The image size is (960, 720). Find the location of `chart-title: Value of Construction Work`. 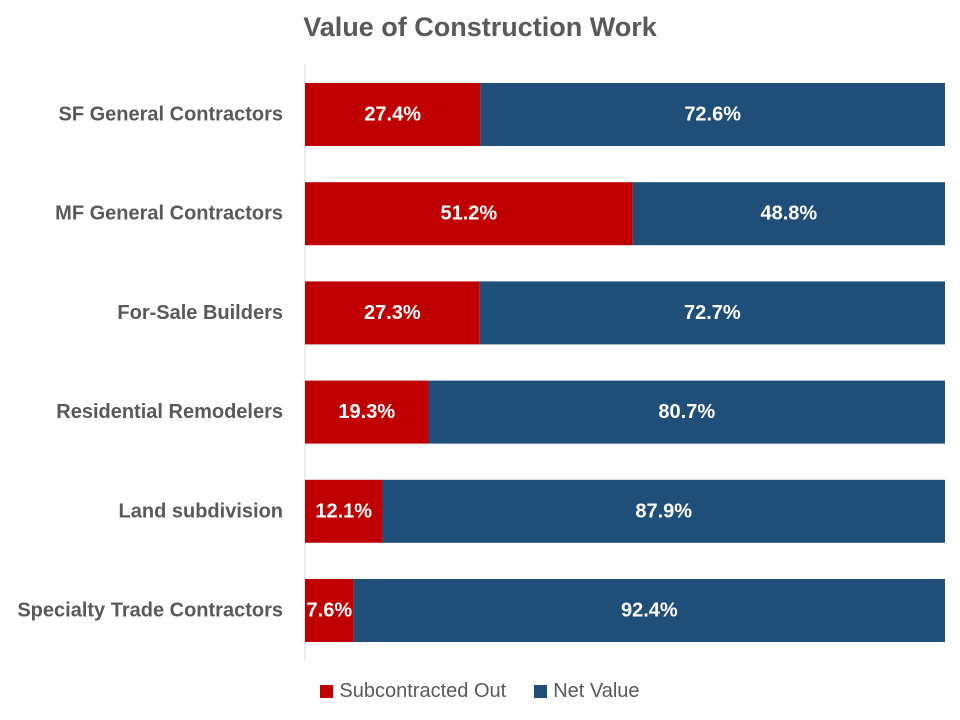

chart-title: Value of Construction Work is located at coordinates (480, 27).